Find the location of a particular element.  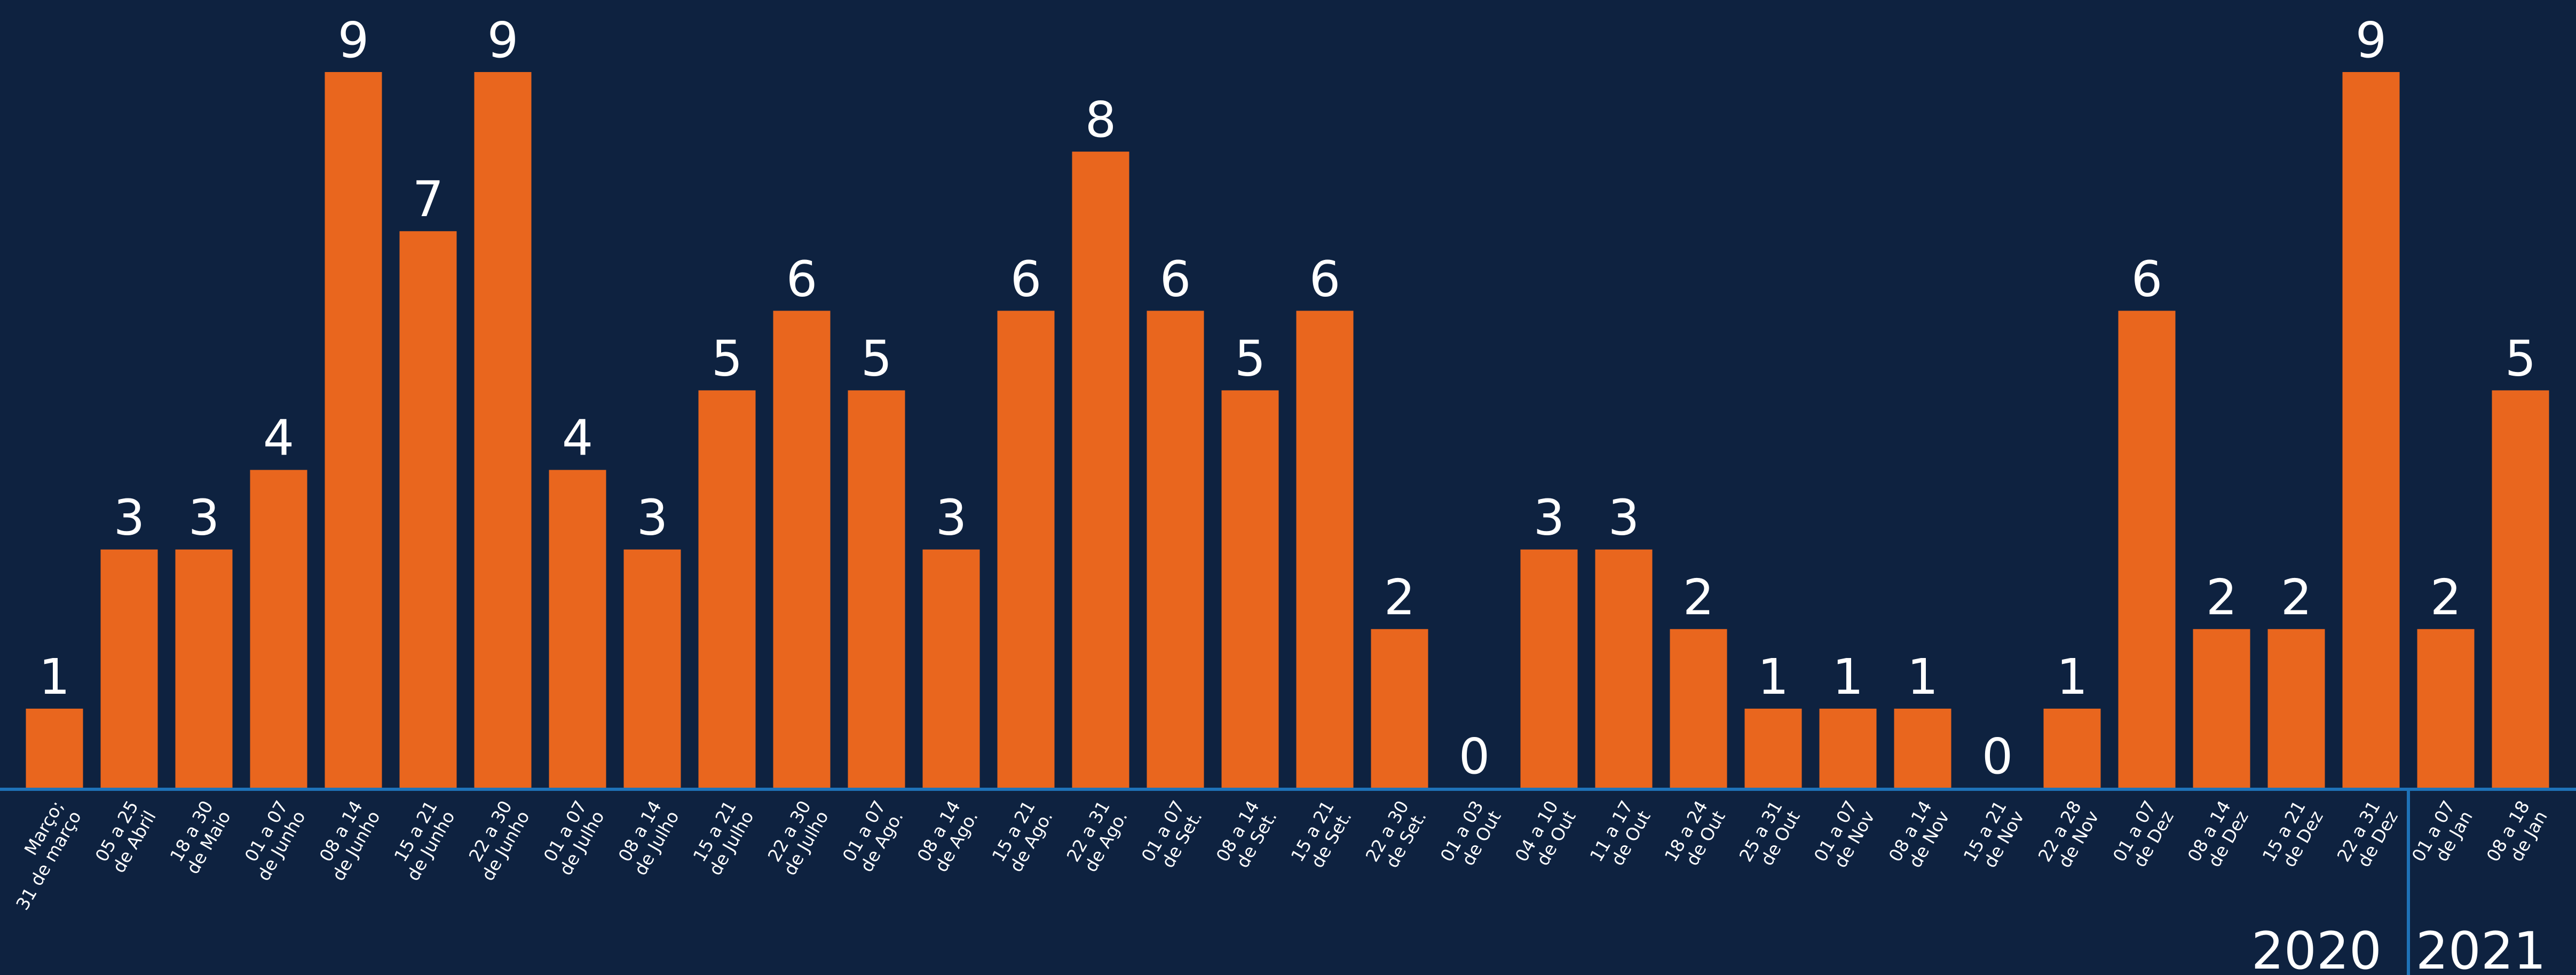

x-tick-label-10: 22 a 30de Julho is located at coordinates (797, 838).